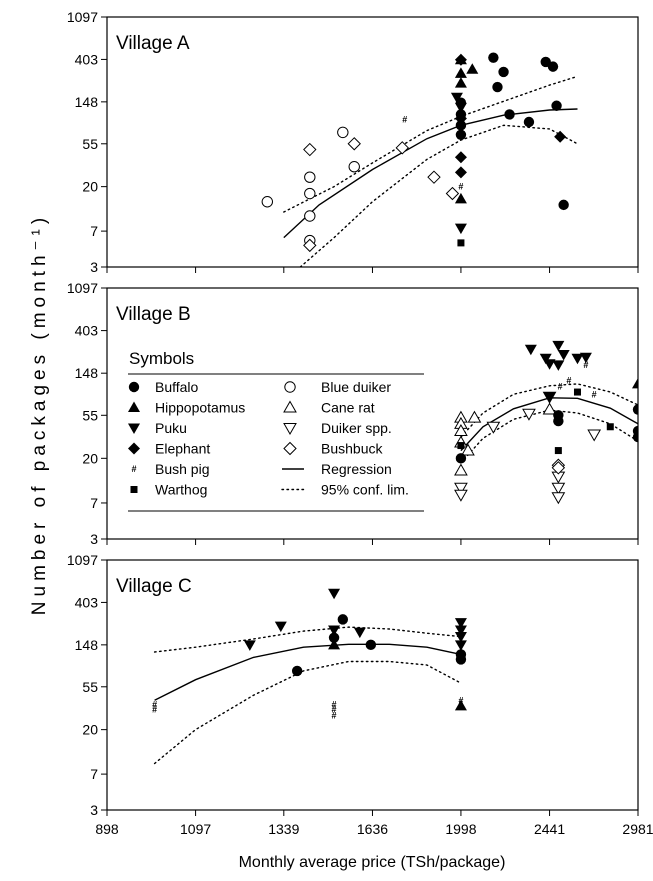 Image resolution: width=653 pixels, height=881 pixels. I want to click on panel-title: Village A, so click(153, 43).